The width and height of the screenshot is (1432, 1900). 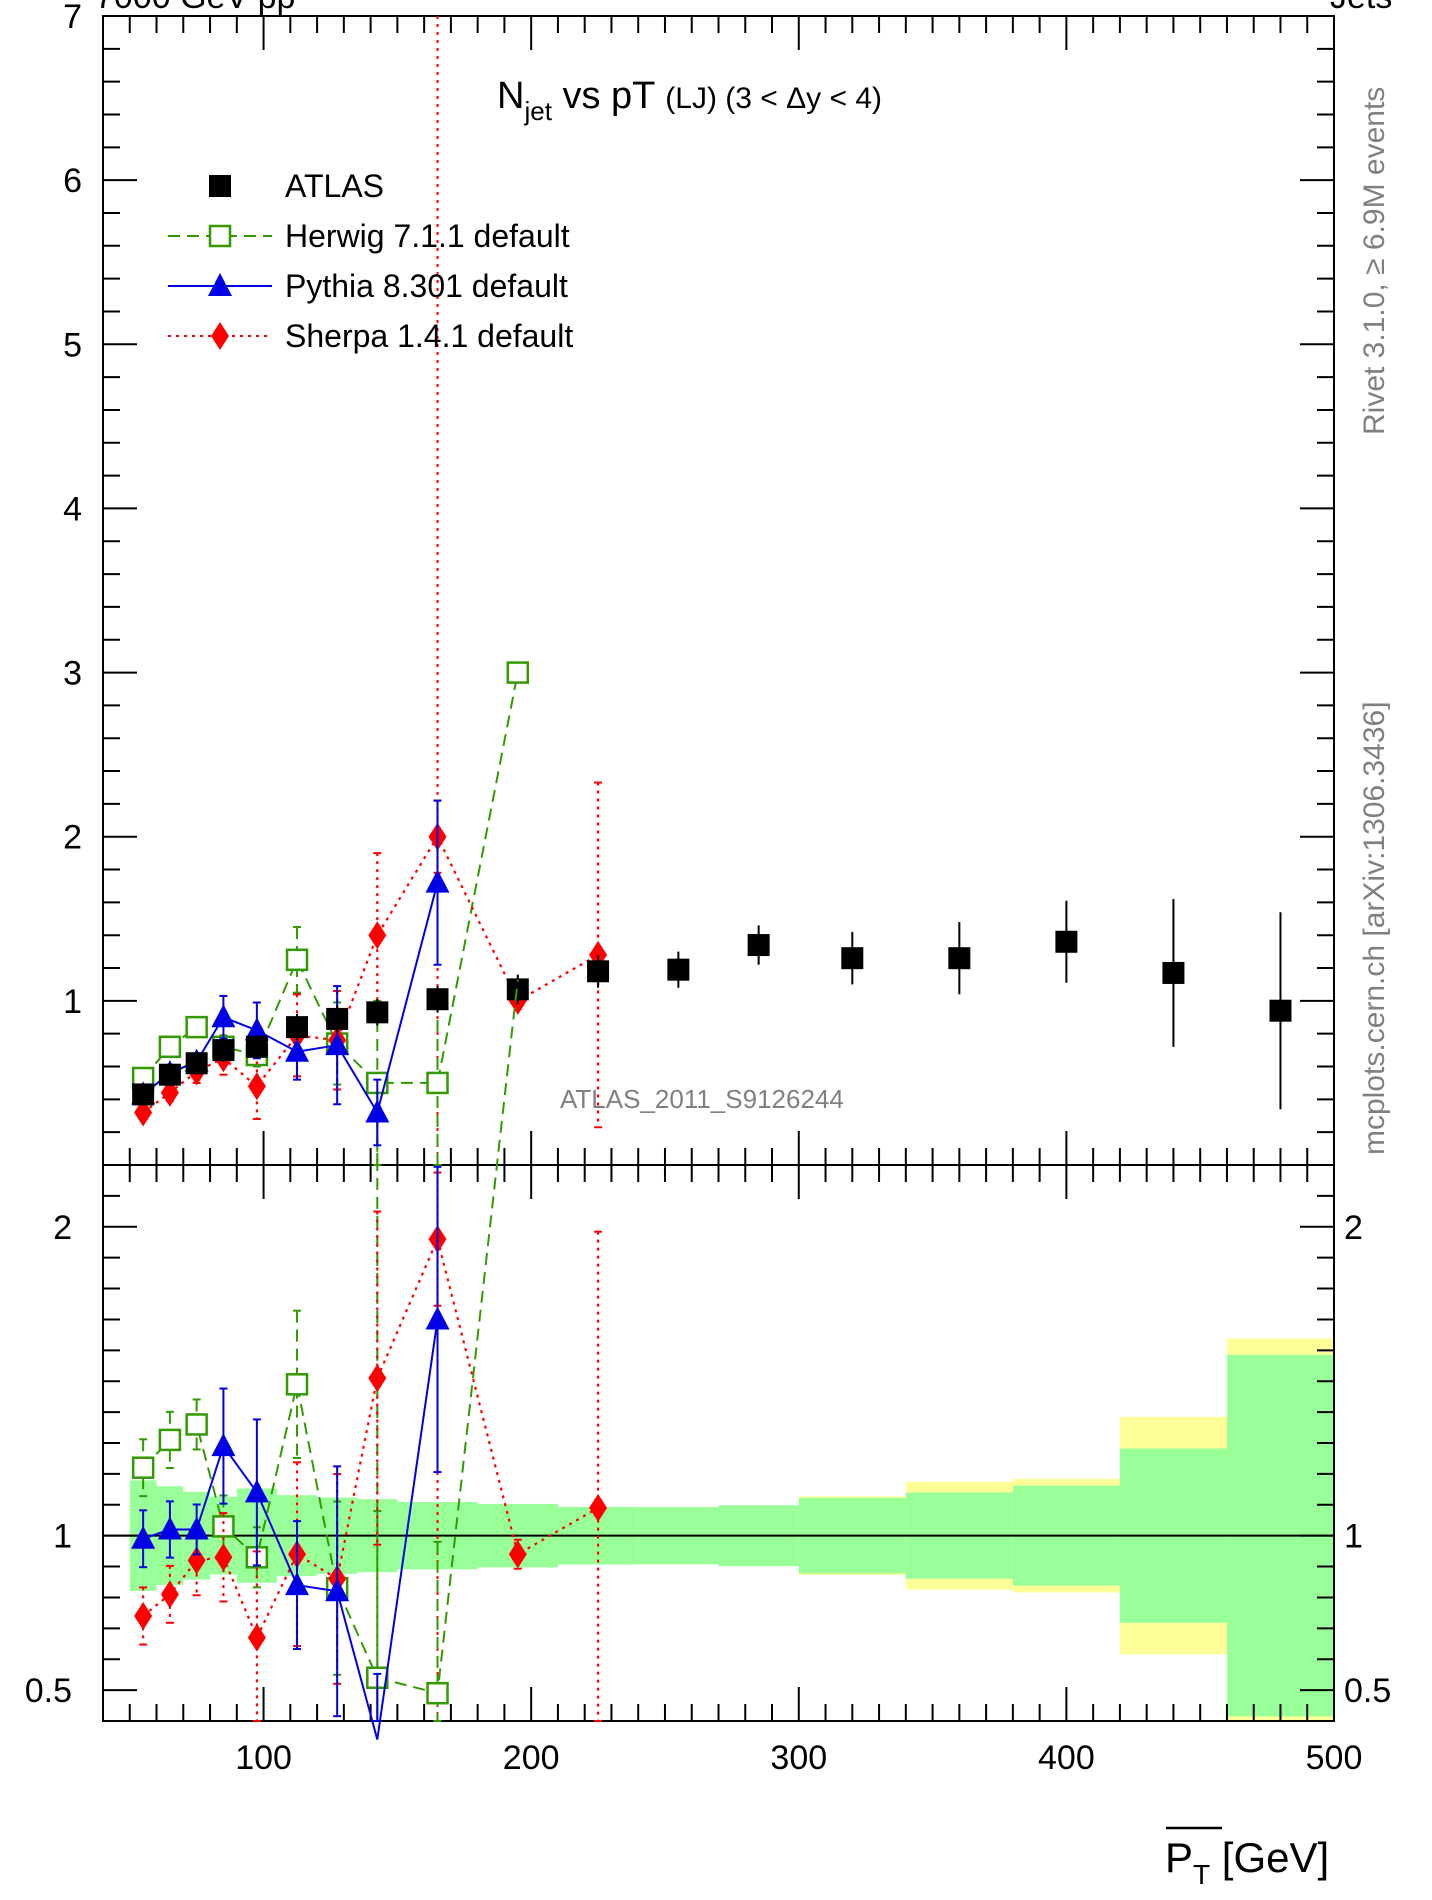 What do you see at coordinates (62, 1537) in the screenshot?
I see `y-tick-label-ratio-l-1: 1` at bounding box center [62, 1537].